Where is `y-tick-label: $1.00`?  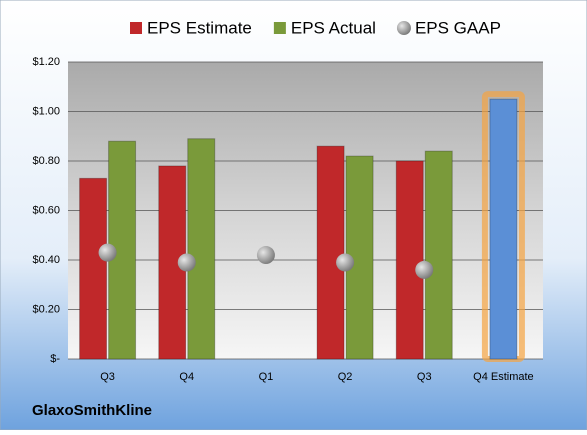 y-tick-label: $1.00 is located at coordinates (46, 111).